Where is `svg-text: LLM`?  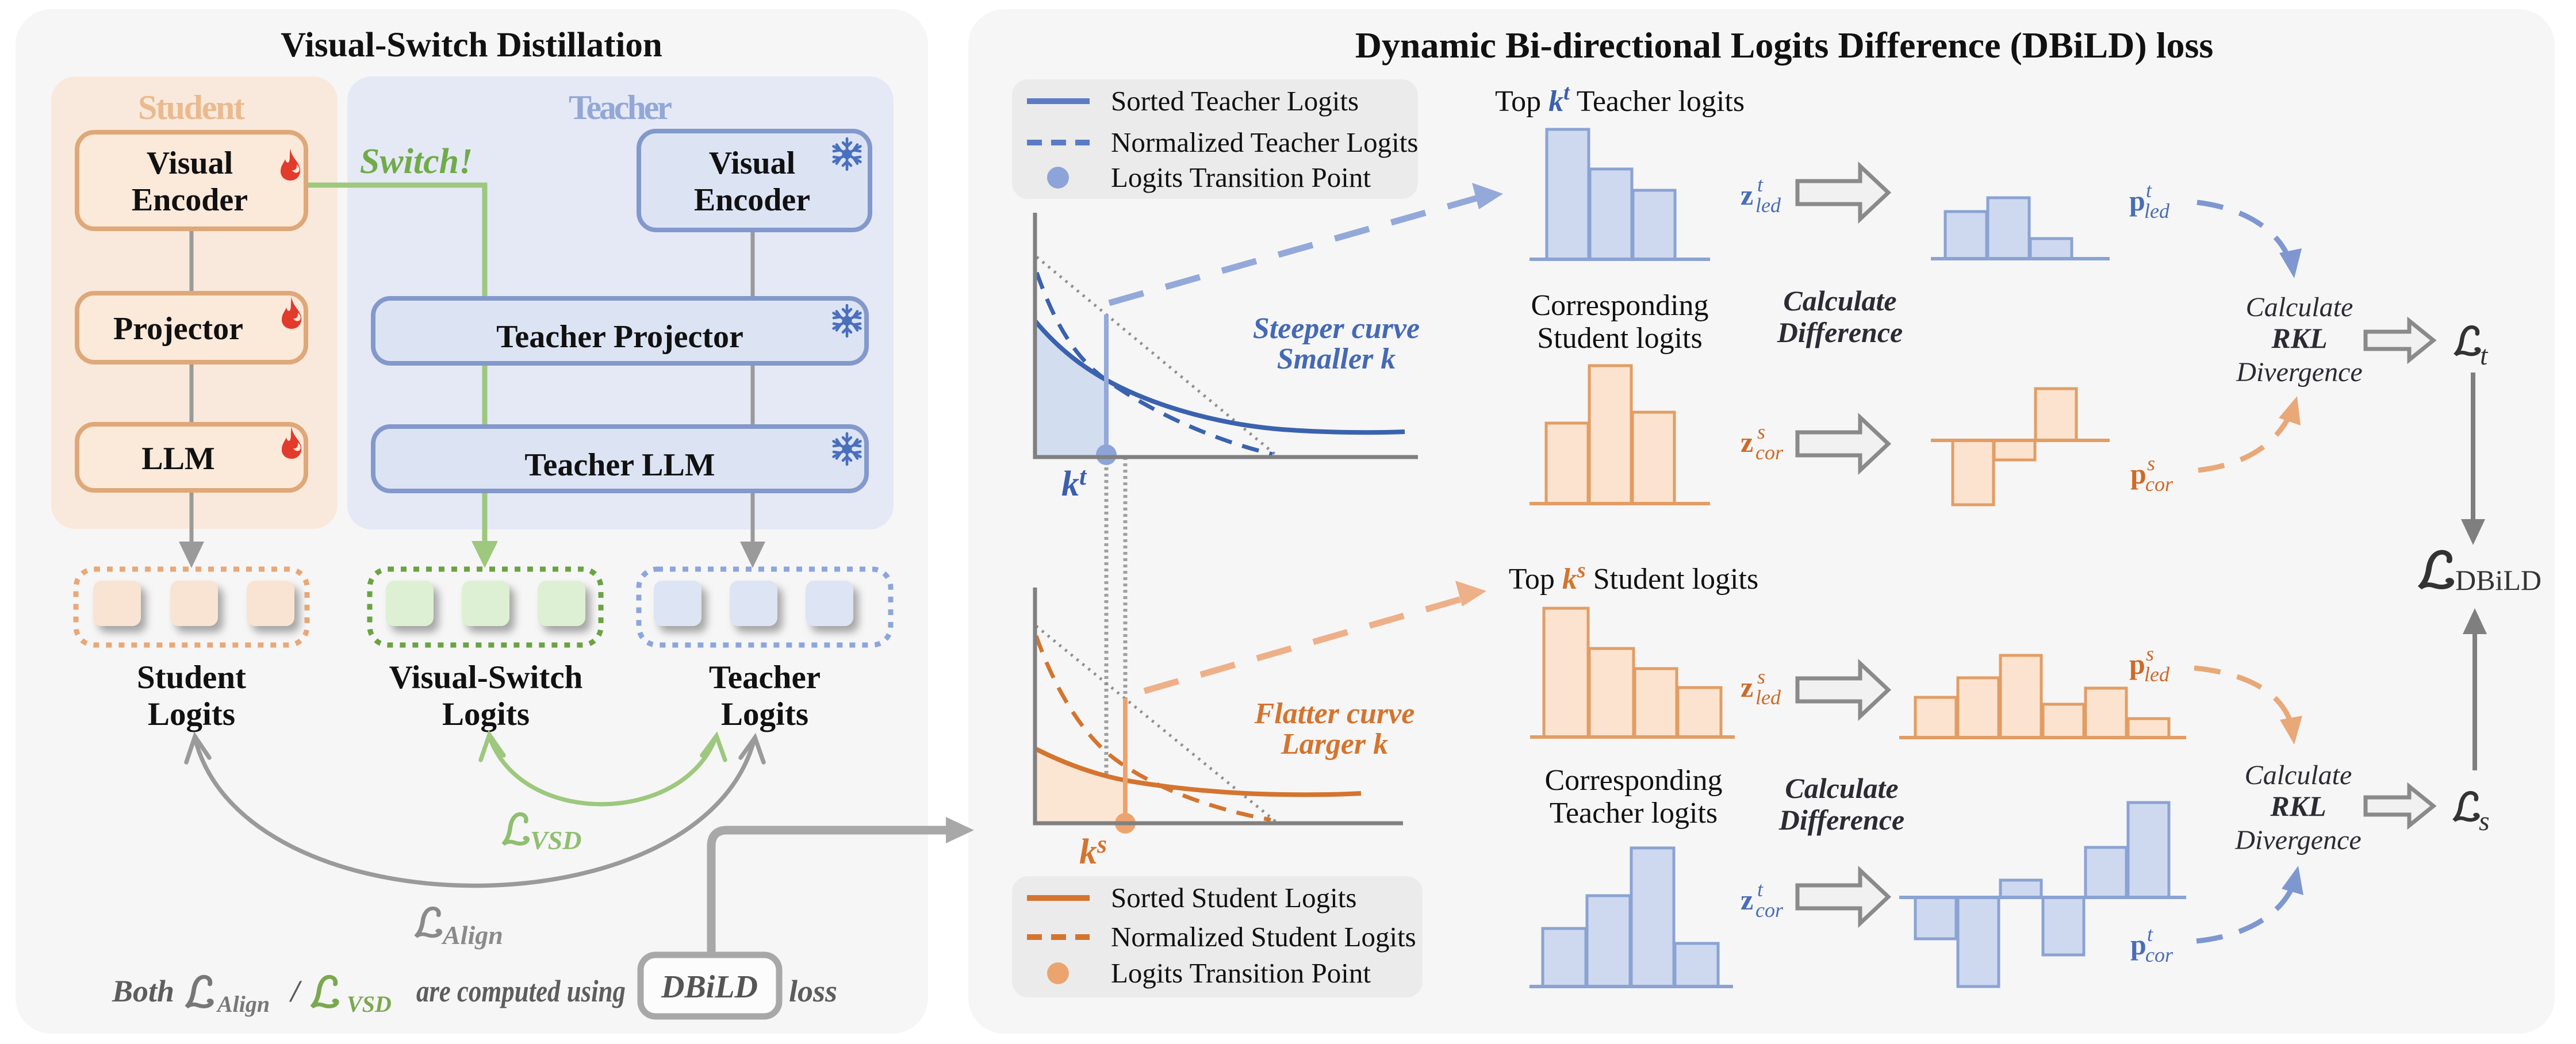 svg-text: LLM is located at coordinates (178, 459).